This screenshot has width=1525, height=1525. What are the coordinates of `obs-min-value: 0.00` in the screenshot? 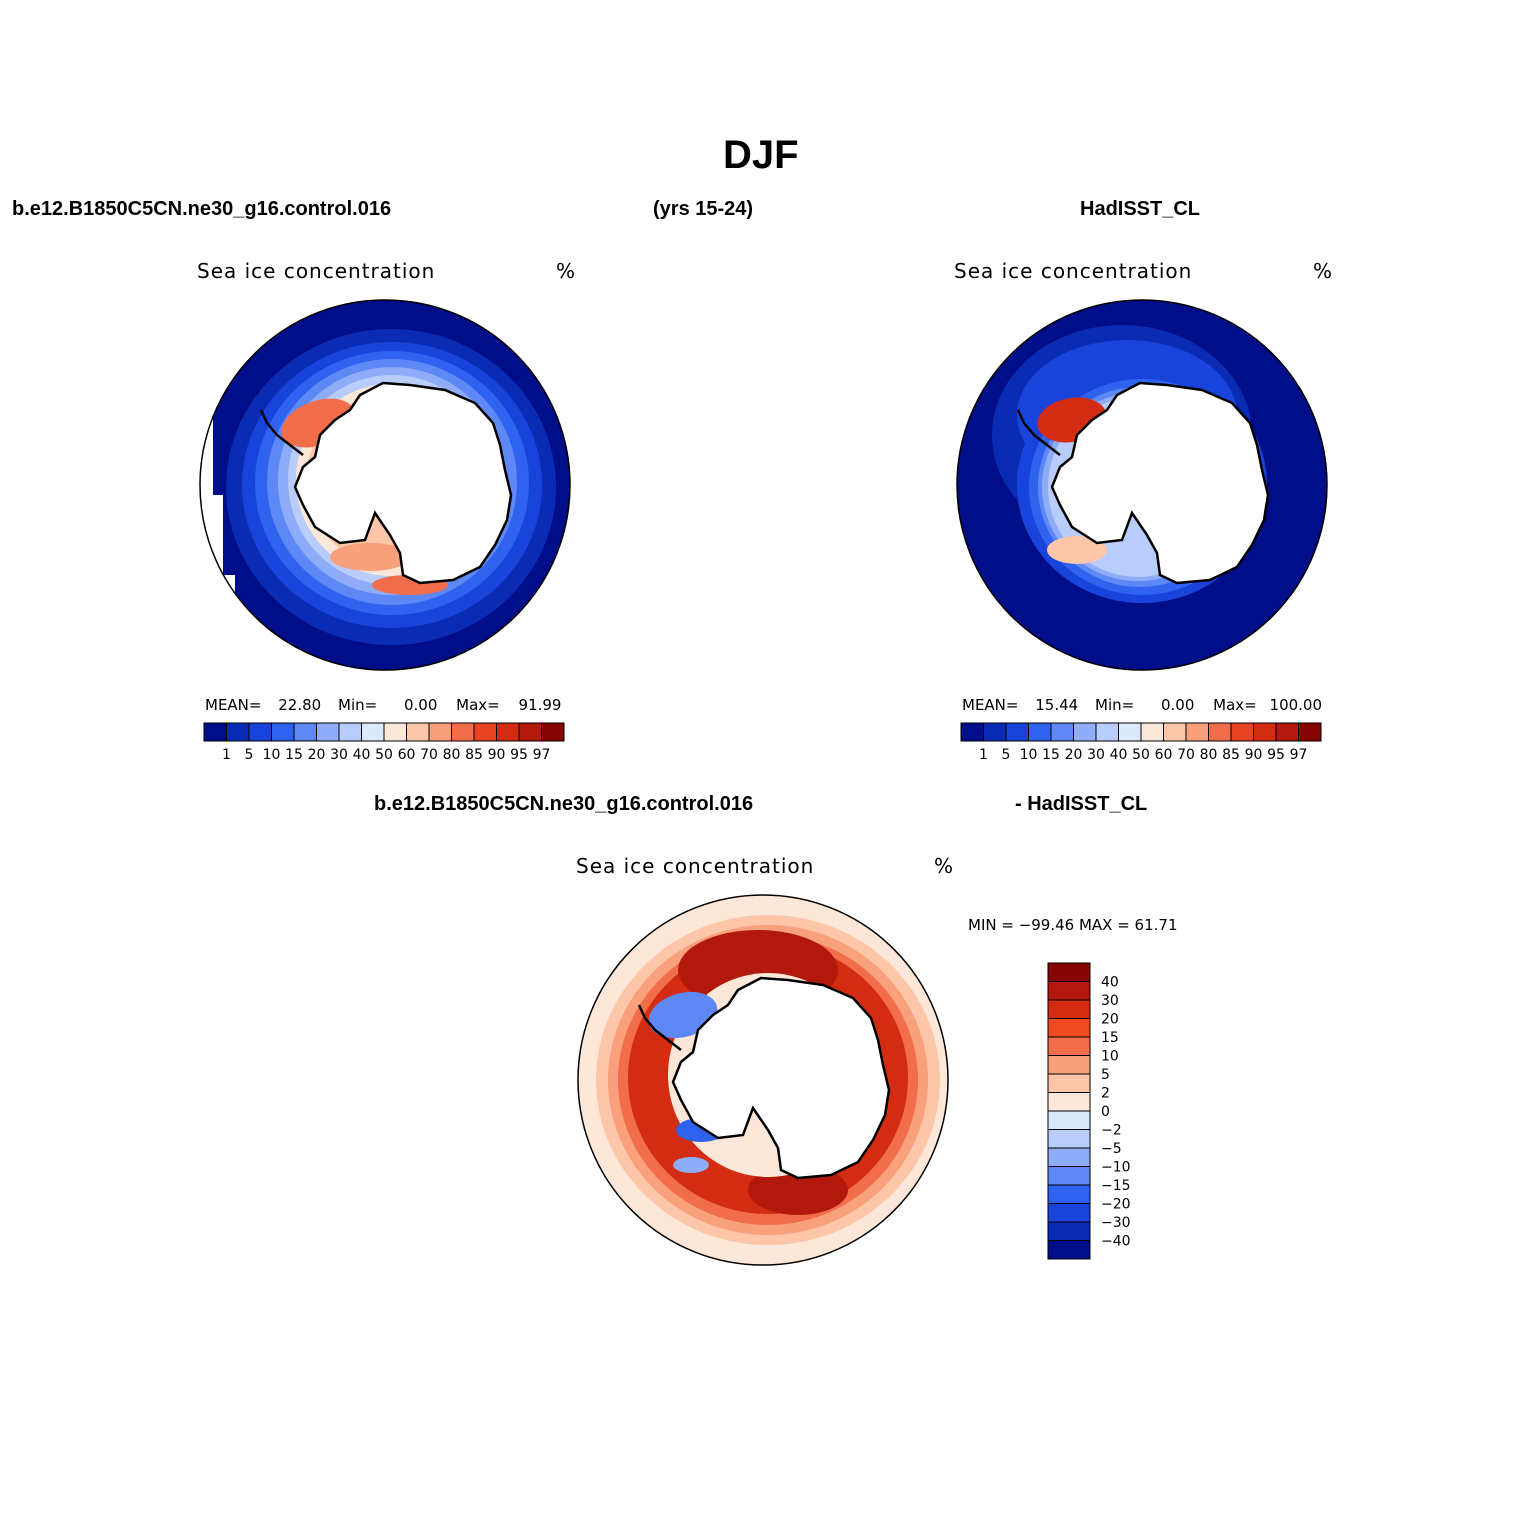 It's located at (1177, 705).